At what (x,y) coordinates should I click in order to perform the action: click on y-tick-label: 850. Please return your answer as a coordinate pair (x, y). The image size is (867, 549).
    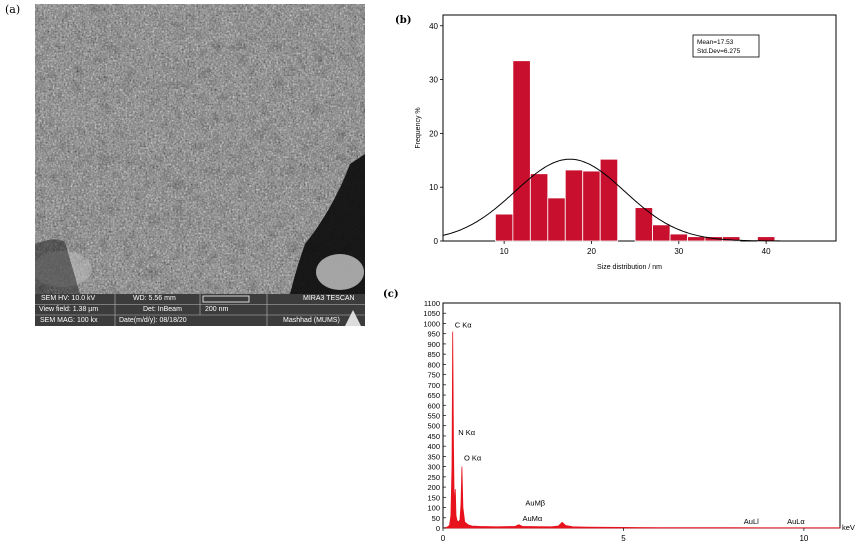
    Looking at the image, I should click on (433, 354).